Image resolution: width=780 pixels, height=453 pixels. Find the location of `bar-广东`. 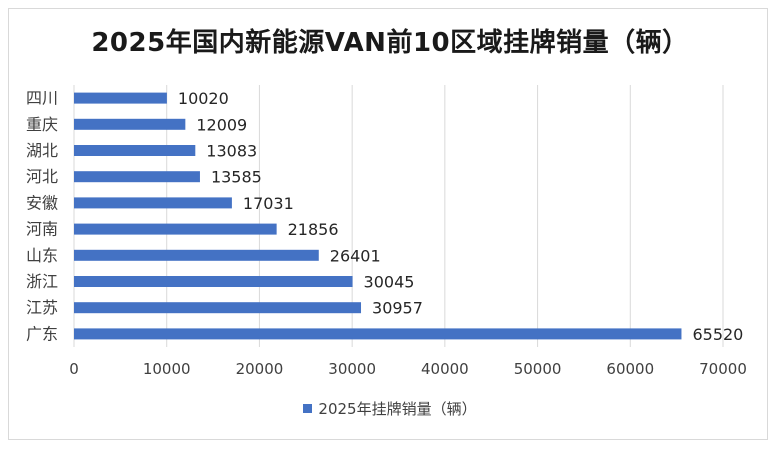

bar-广东 is located at coordinates (378, 334).